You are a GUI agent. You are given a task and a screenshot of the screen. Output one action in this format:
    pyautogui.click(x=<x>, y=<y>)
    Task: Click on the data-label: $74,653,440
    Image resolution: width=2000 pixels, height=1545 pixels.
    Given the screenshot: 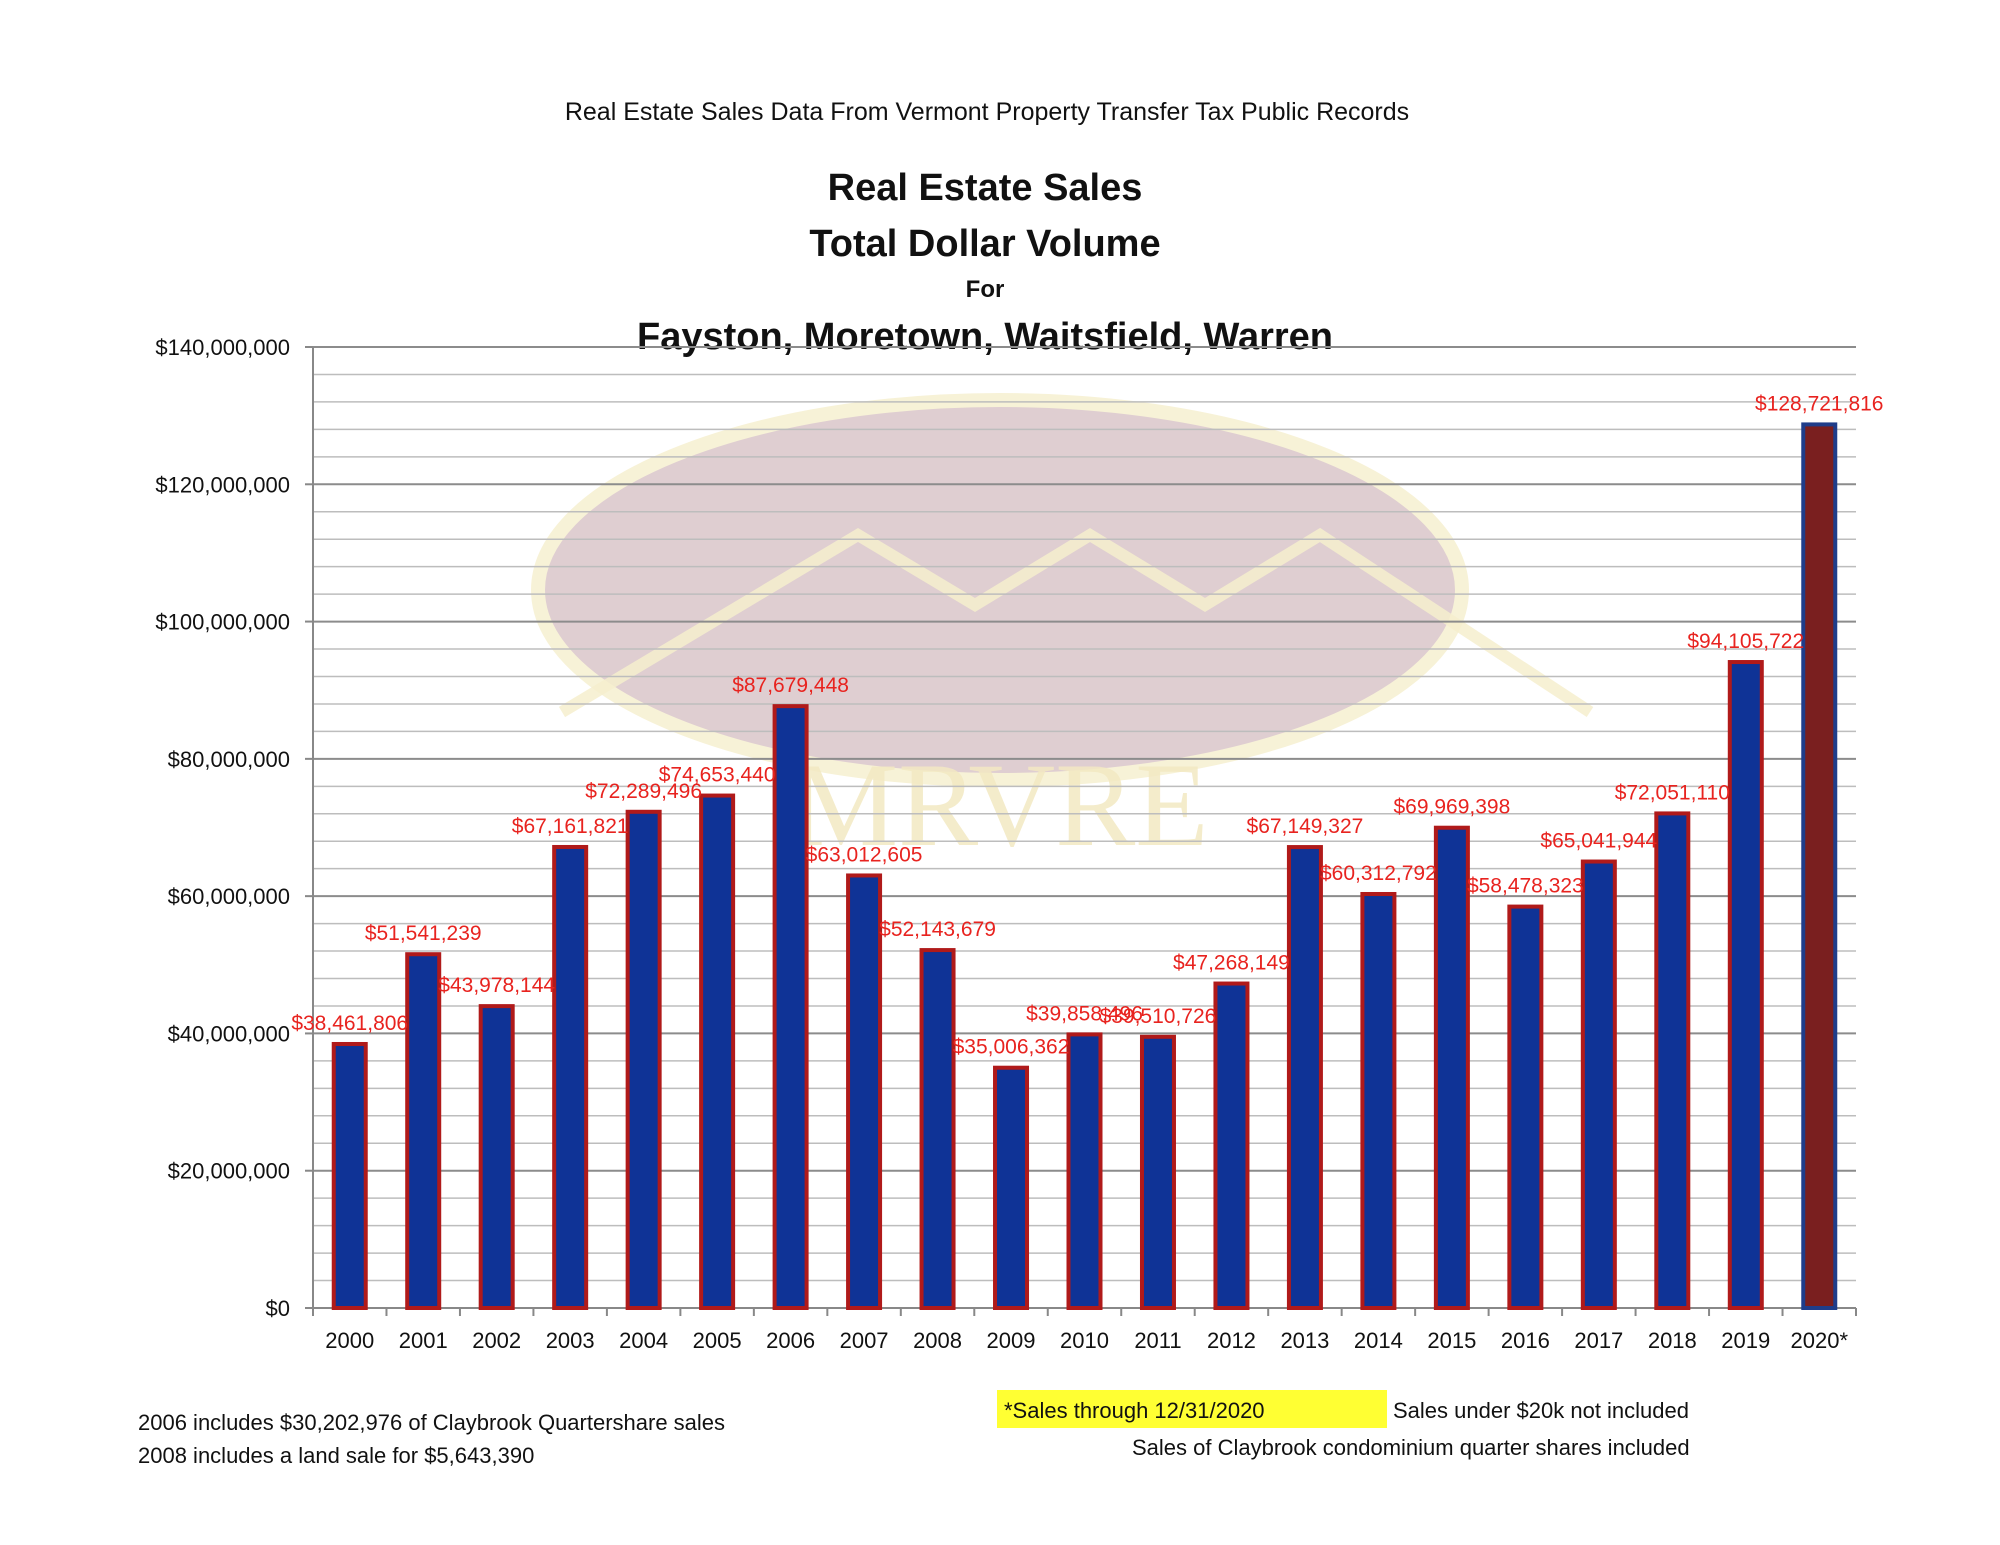 What is the action you would take?
    pyautogui.click(x=717, y=775)
    